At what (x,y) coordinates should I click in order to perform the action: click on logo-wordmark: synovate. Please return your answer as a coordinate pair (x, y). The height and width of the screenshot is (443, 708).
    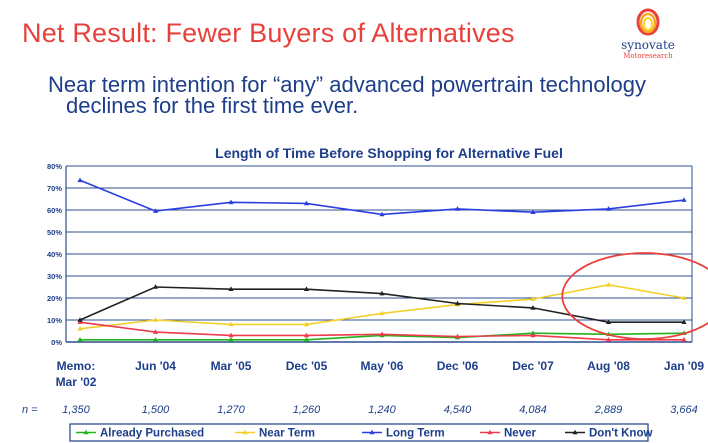
    Looking at the image, I should click on (648, 45).